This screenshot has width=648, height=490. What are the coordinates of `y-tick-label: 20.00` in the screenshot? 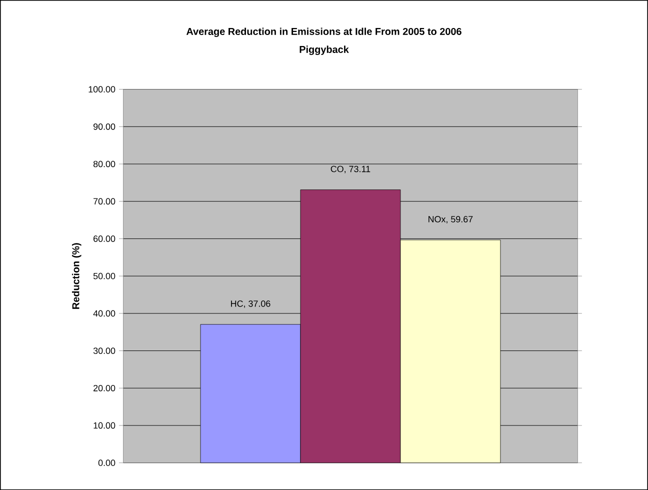 It's located at (105, 388).